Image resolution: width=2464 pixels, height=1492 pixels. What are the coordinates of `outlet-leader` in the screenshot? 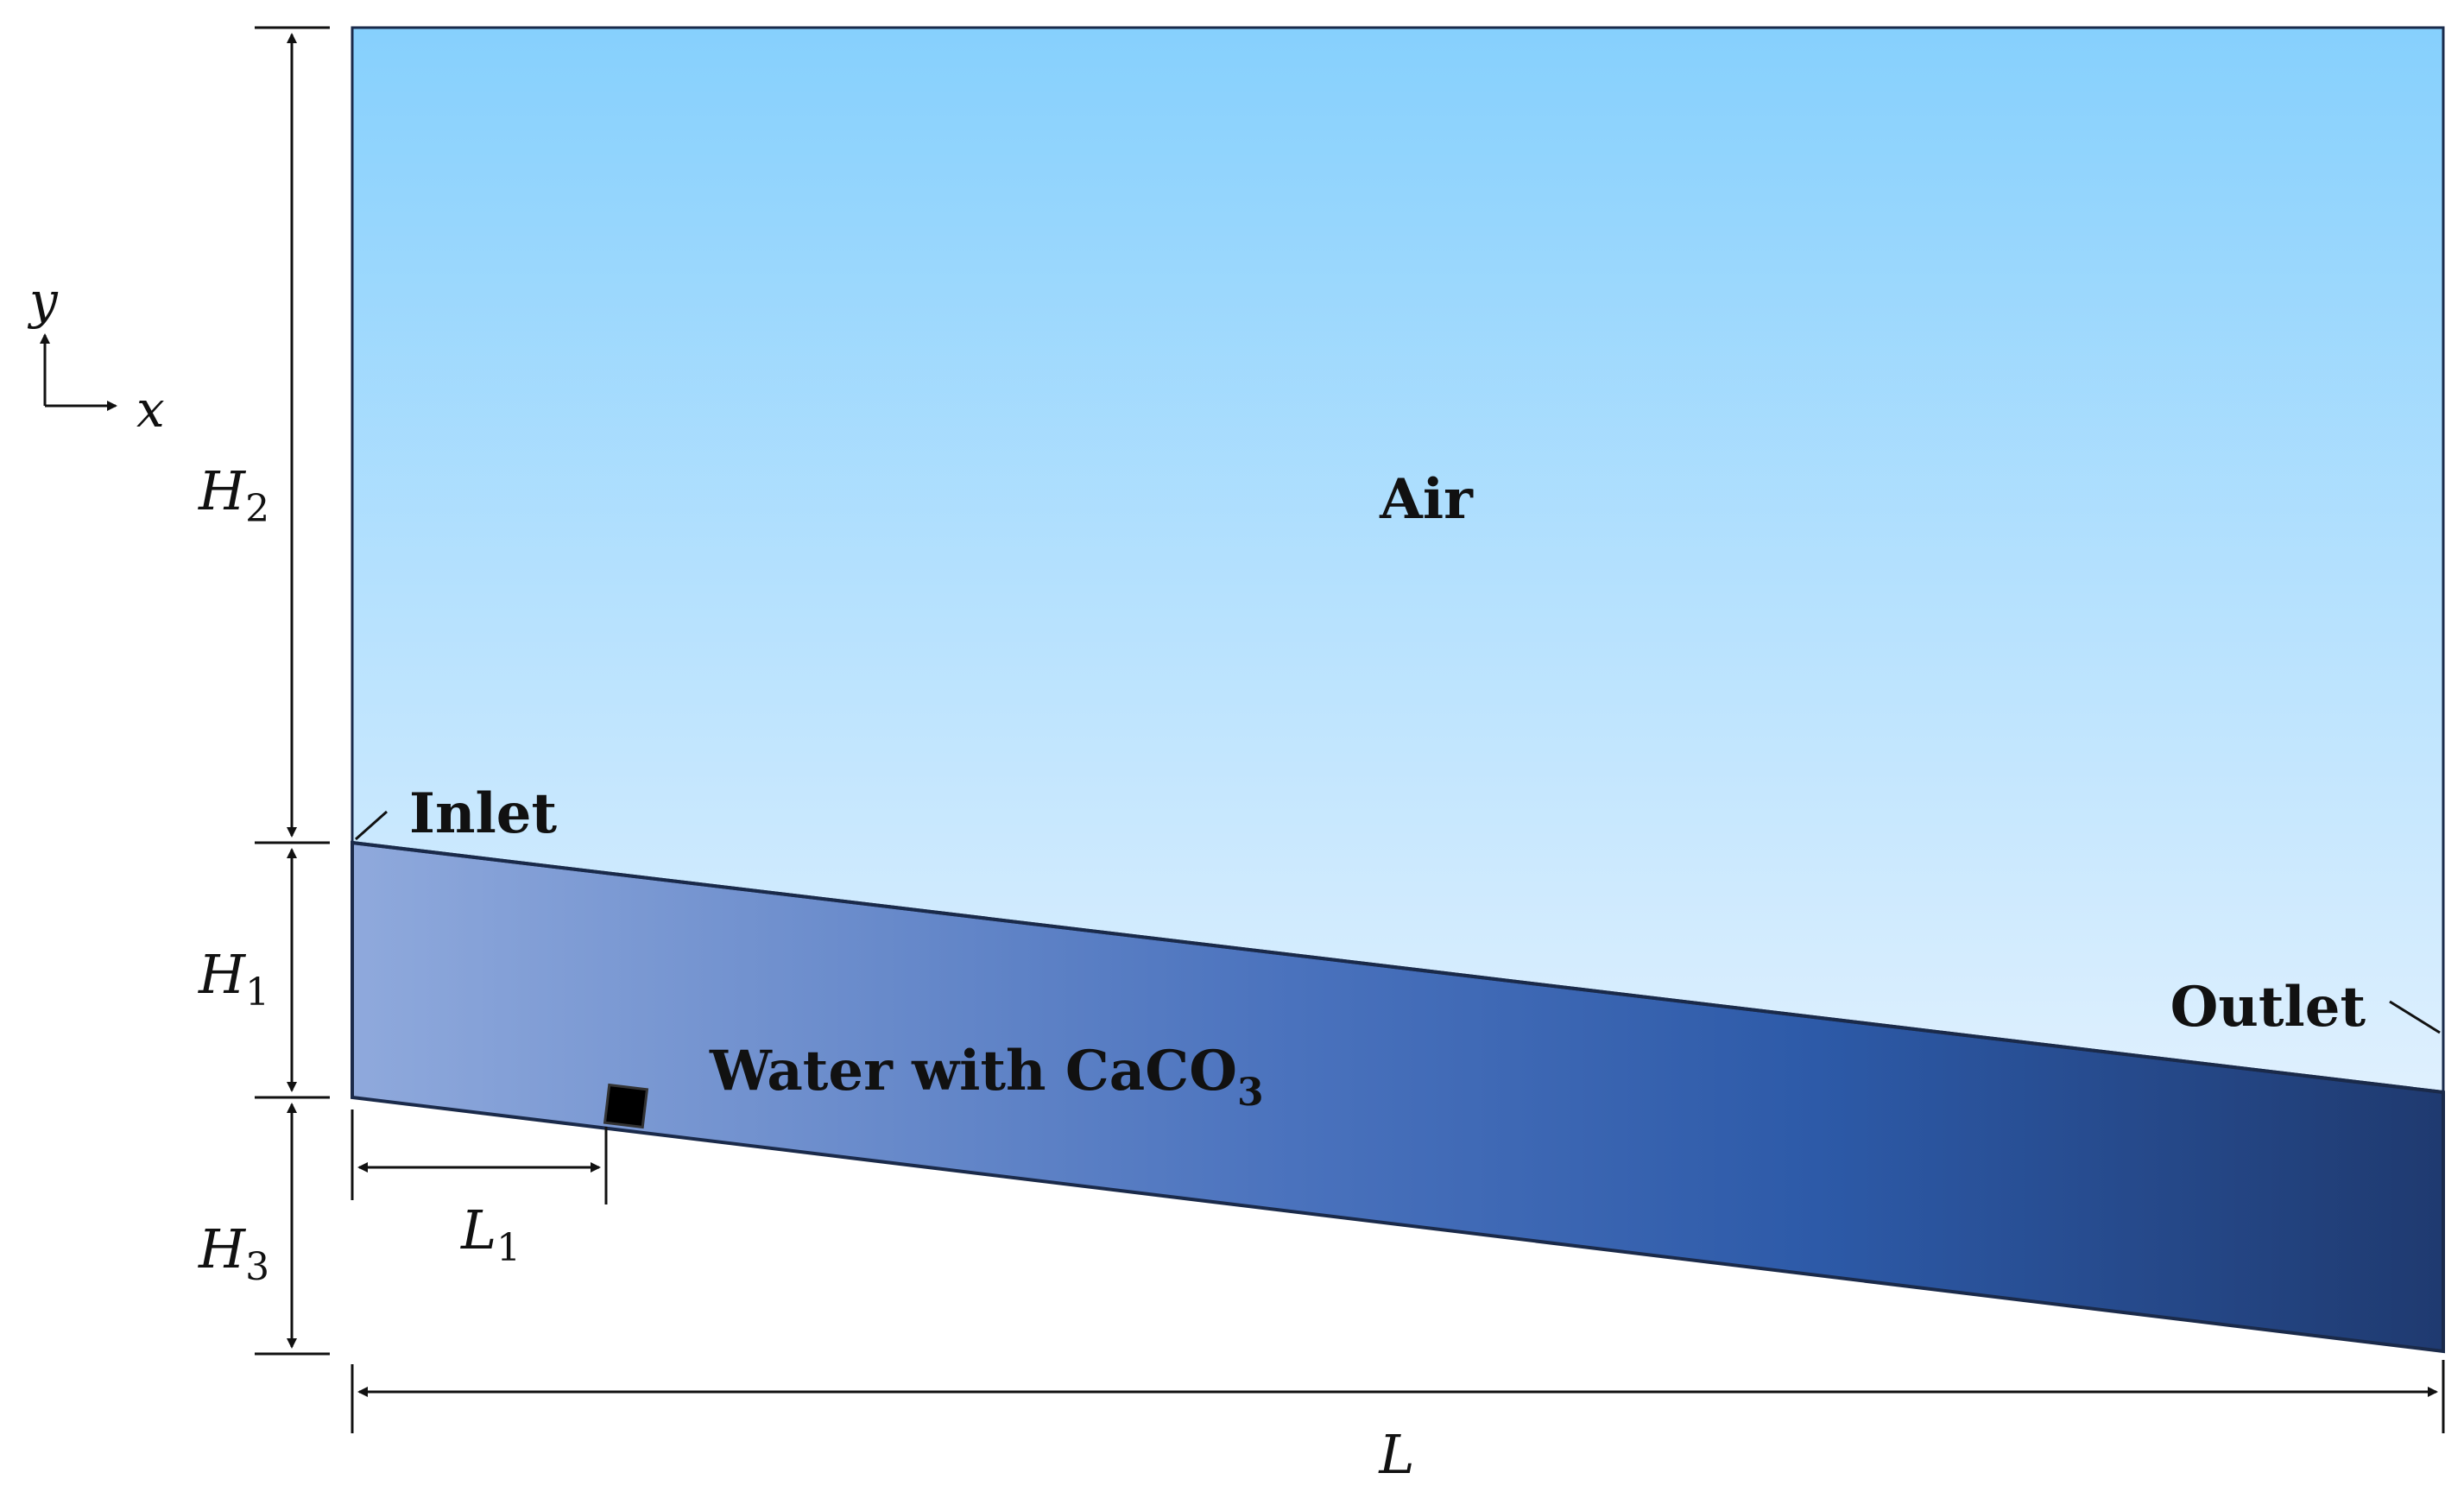 It's located at (2415, 1017).